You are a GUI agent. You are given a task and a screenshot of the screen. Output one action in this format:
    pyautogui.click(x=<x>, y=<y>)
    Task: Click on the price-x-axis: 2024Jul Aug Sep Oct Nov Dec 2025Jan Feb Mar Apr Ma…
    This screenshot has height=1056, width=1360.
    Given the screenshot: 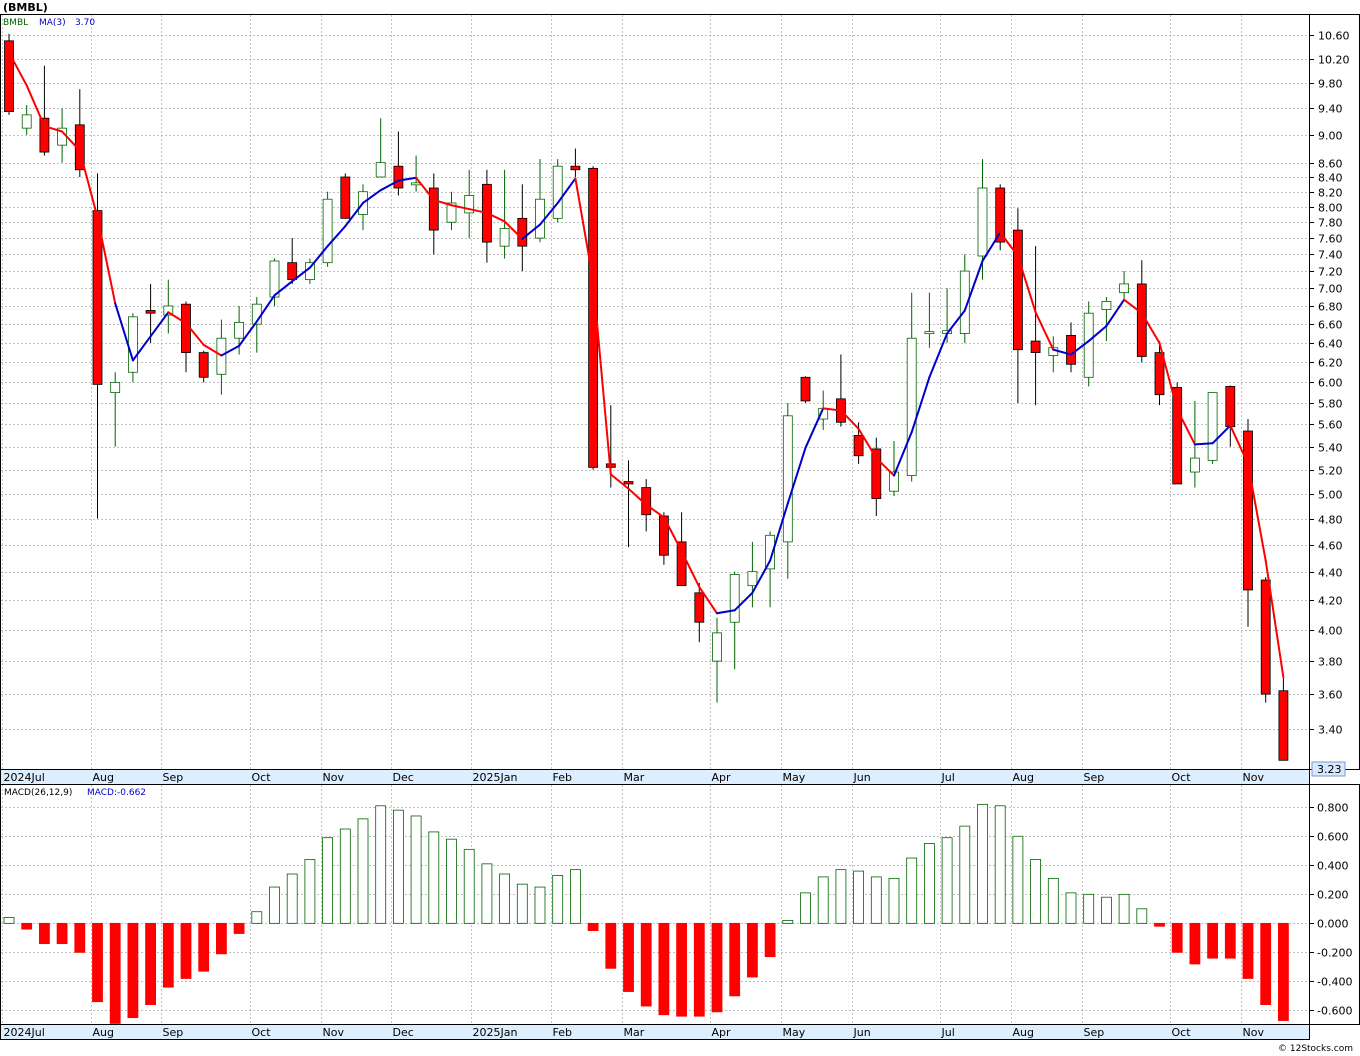 What is the action you would take?
    pyautogui.click(x=634, y=777)
    